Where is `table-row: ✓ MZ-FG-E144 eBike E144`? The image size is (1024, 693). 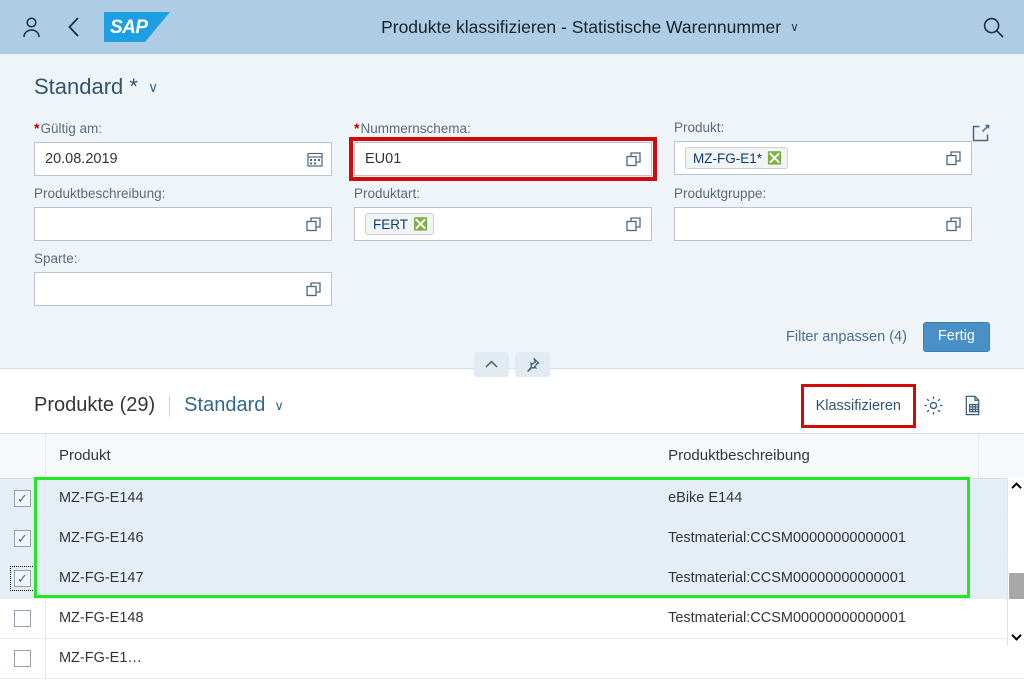
table-row: ✓ MZ-FG-E144 eBike E144 is located at coordinates (512, 498).